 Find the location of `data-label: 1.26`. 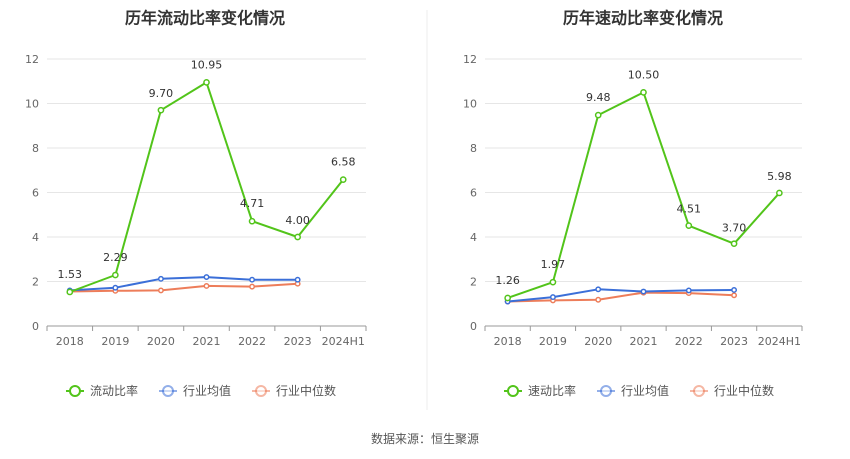

data-label: 1.26 is located at coordinates (507, 280).